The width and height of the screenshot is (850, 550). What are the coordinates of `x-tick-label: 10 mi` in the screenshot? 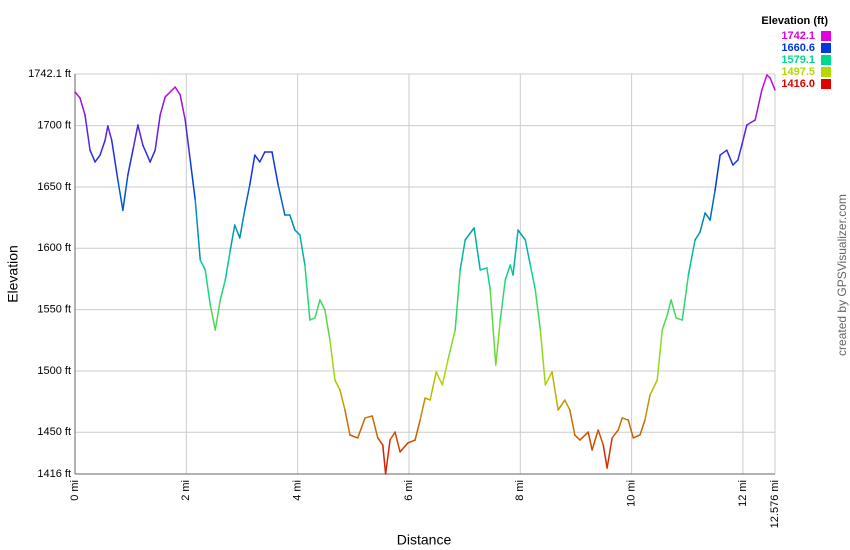 It's located at (632, 493).